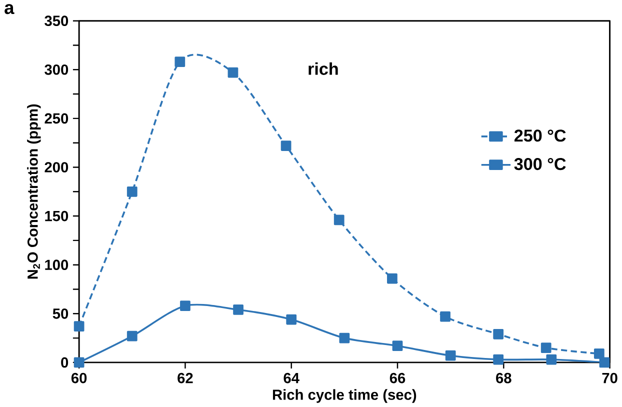  Describe the element at coordinates (34, 191) in the screenshot. I see `y-axis-title: N$_{2}$O Concentration (ppm)` at that location.